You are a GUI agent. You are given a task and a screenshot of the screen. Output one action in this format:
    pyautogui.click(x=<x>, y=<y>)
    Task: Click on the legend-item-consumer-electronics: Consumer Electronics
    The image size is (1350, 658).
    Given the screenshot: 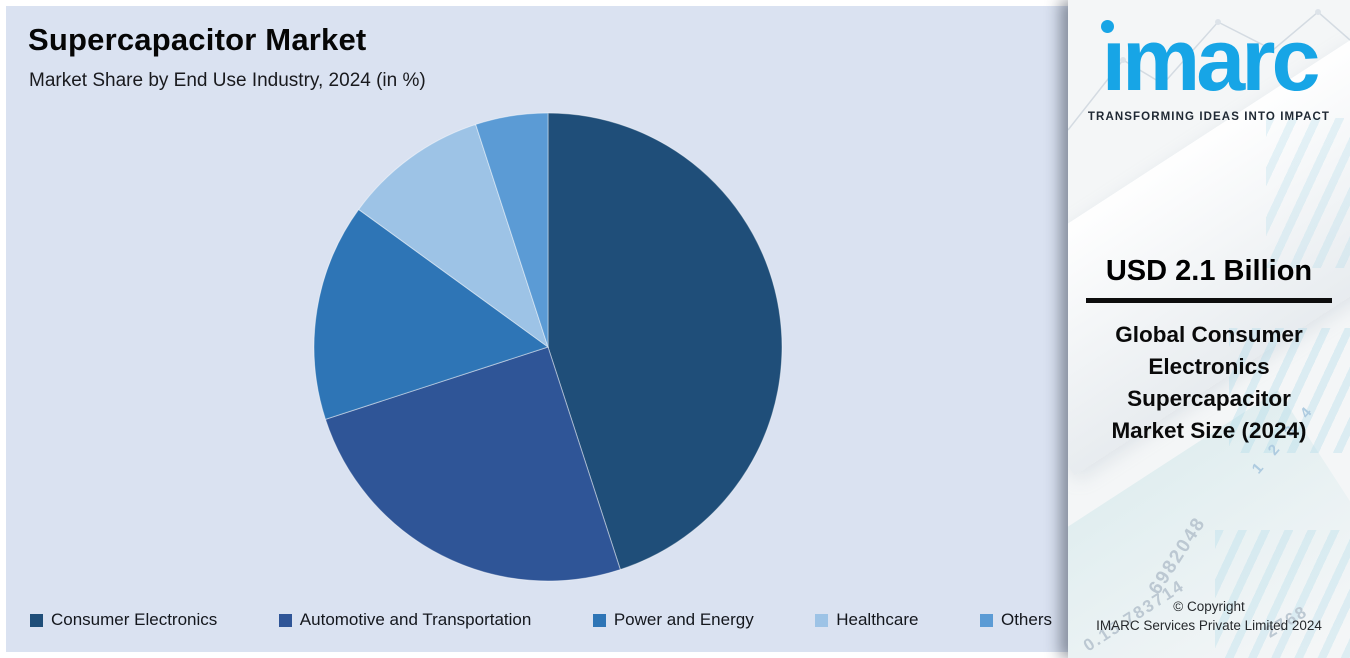 What is the action you would take?
    pyautogui.click(x=123, y=620)
    